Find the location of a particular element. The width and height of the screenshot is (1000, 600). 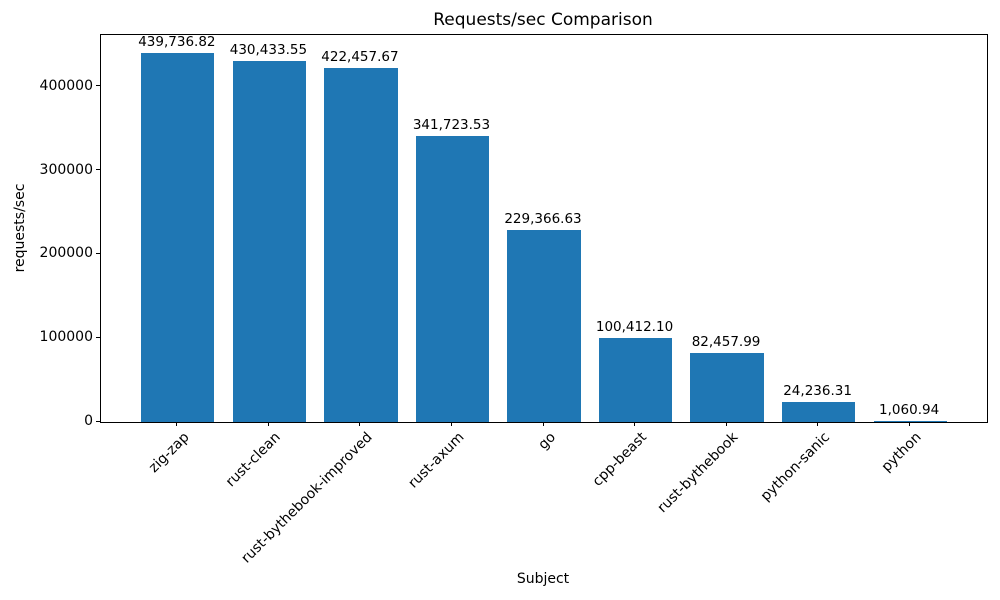

x-tick-label-cpp-beast: cpp-beast is located at coordinates (620, 459).